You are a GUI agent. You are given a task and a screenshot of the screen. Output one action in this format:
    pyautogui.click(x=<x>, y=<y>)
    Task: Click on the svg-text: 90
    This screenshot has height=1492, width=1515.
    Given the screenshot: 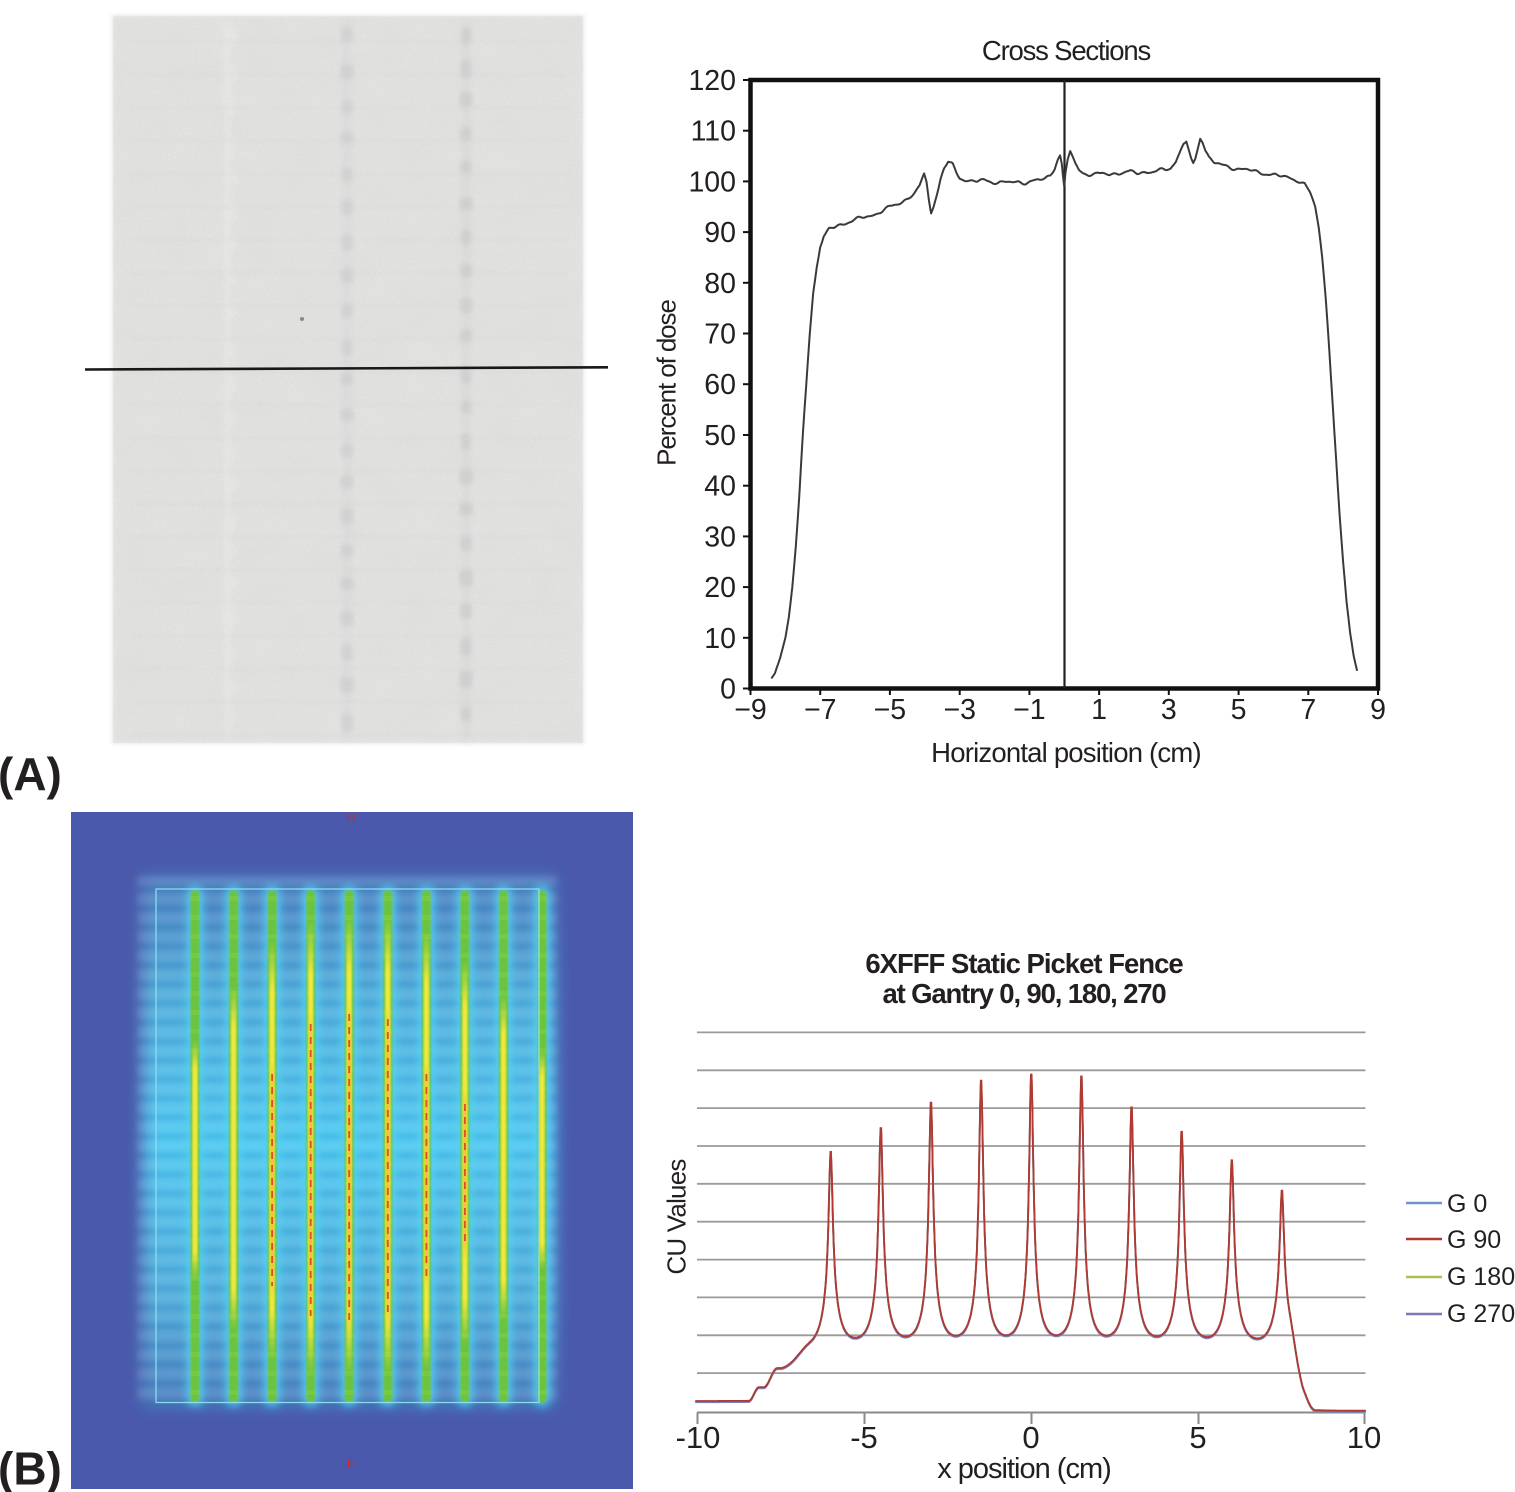 What is the action you would take?
    pyautogui.click(x=720, y=233)
    